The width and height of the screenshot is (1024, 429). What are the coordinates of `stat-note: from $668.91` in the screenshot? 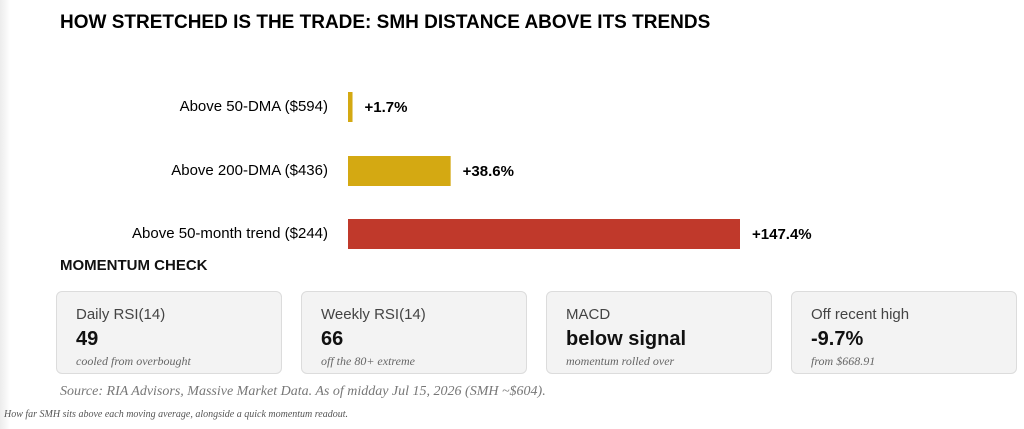 It's located at (843, 361).